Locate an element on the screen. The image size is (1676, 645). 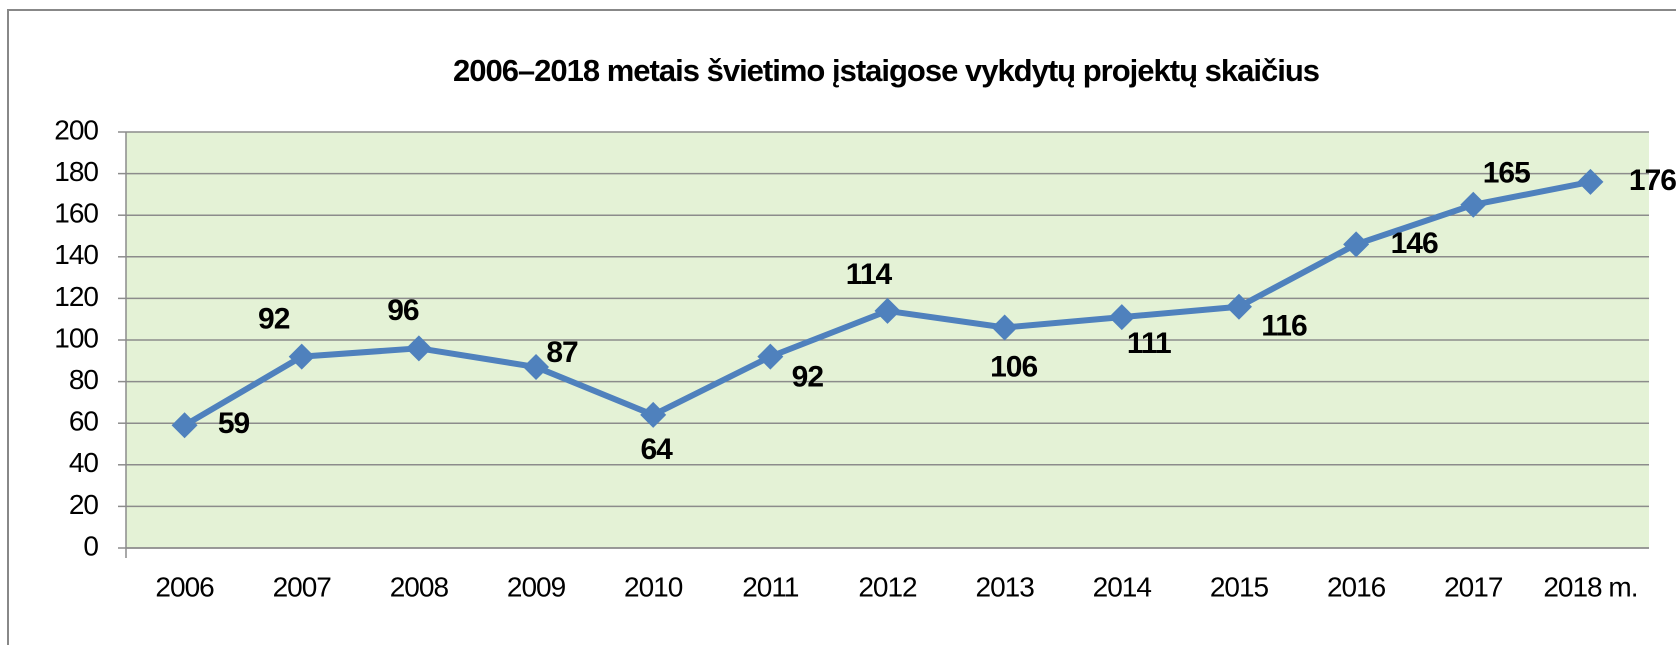
y-tick-label: 20 is located at coordinates (84, 504).